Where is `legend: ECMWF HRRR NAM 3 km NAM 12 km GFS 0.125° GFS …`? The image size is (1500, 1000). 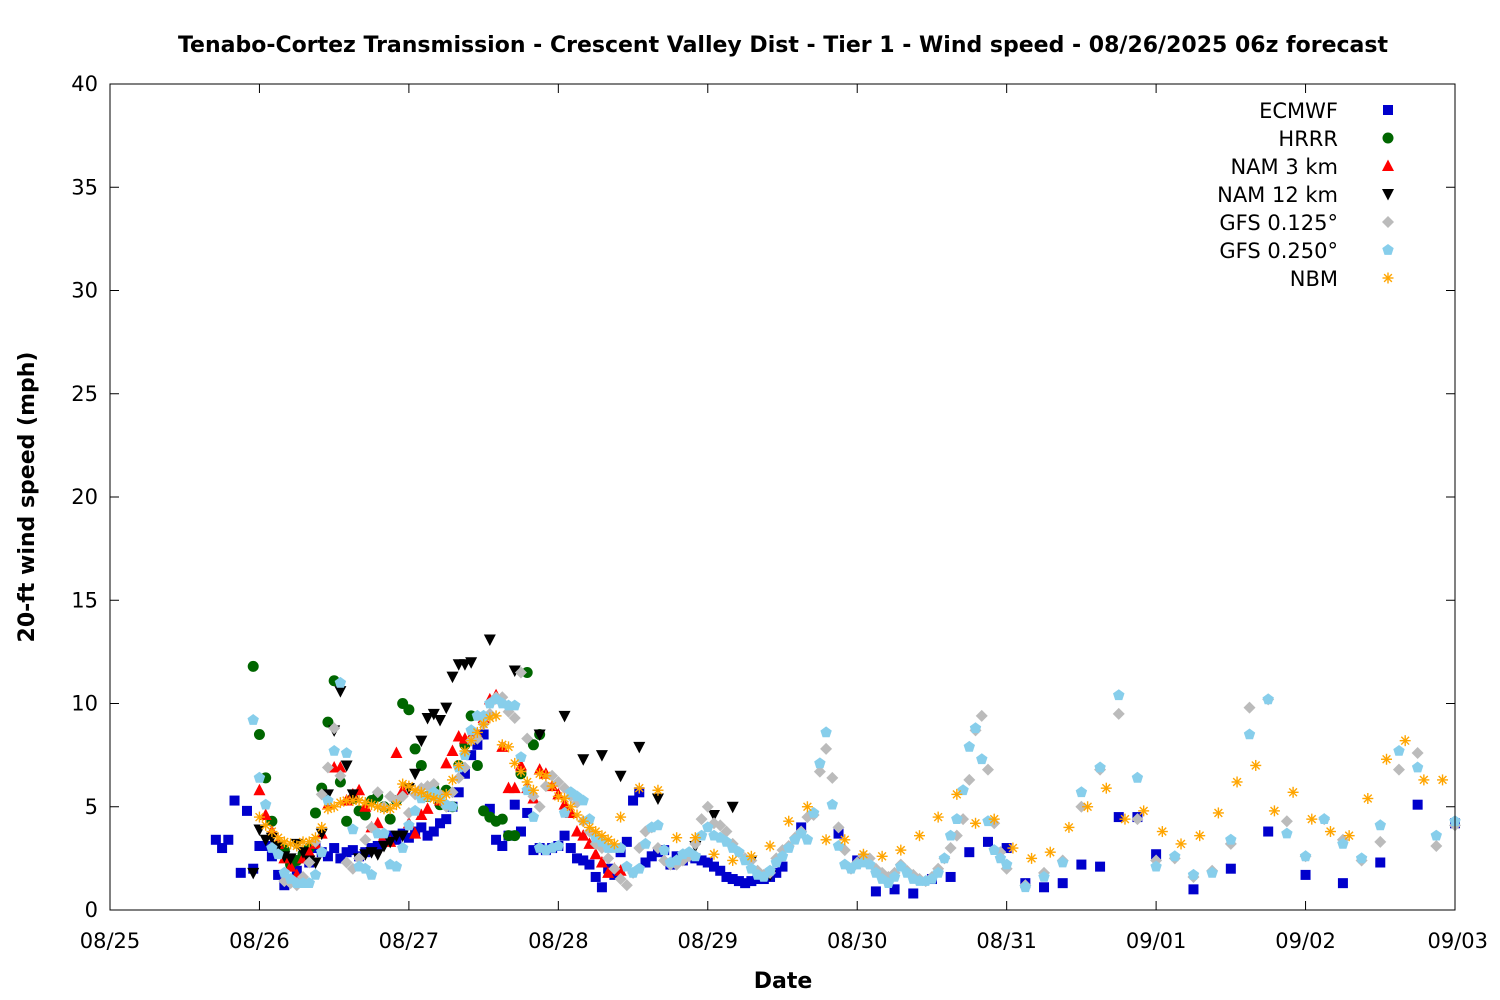 legend: ECMWF HRRR NAM 3 km NAM 12 km GFS 0.125° GFS … is located at coordinates (1305, 195).